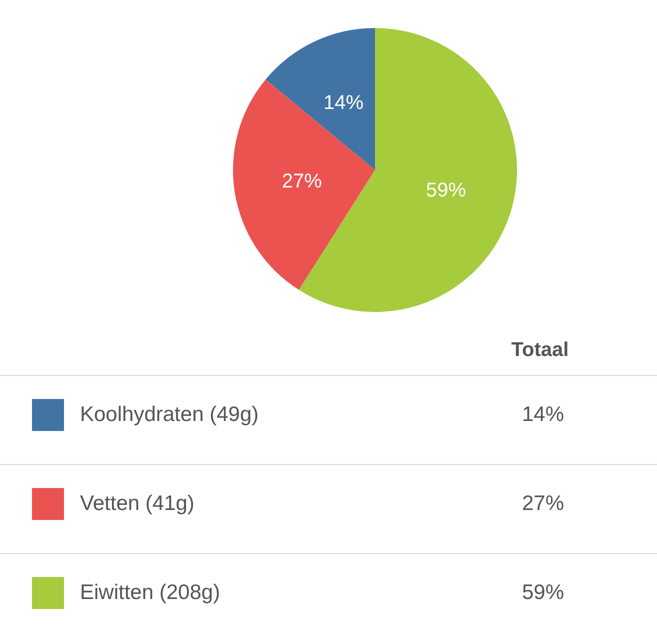  What do you see at coordinates (302, 181) in the screenshot?
I see `data-label: 27%` at bounding box center [302, 181].